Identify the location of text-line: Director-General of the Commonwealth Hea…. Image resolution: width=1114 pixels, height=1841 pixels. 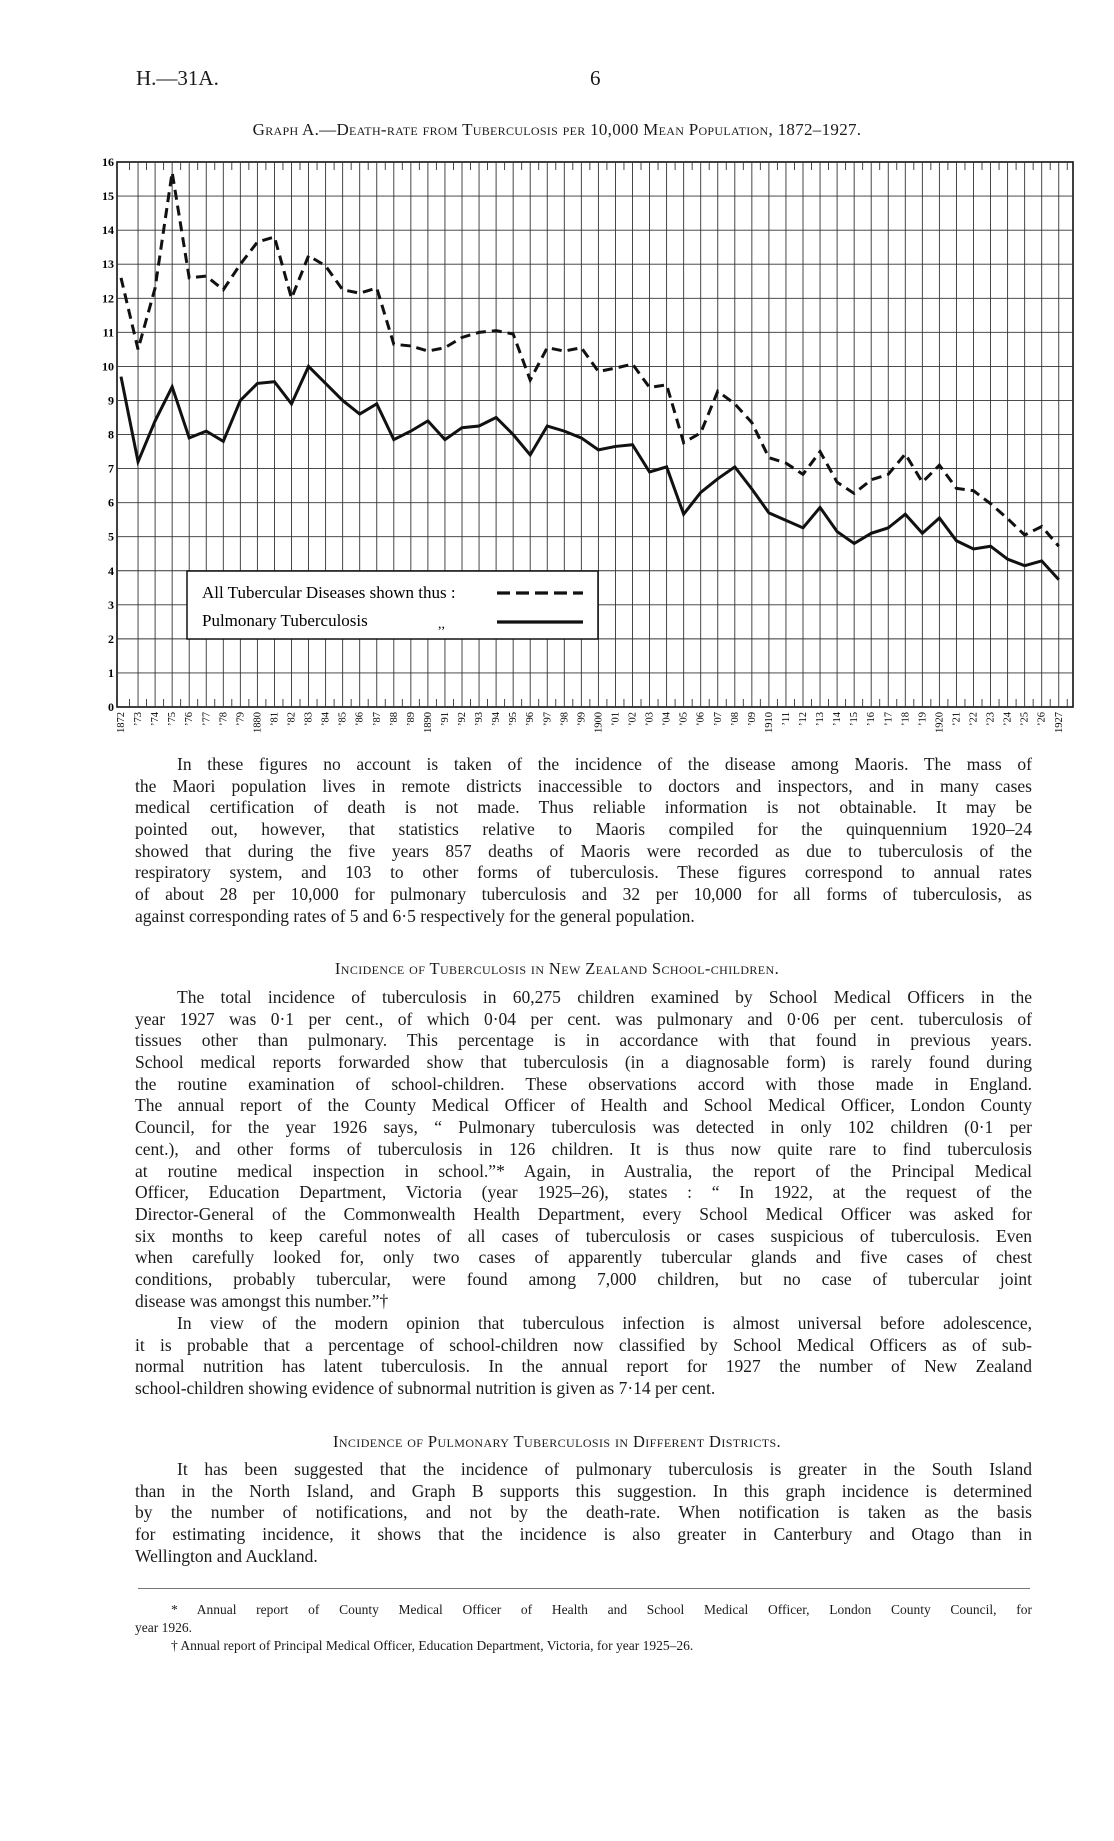
(583, 1213).